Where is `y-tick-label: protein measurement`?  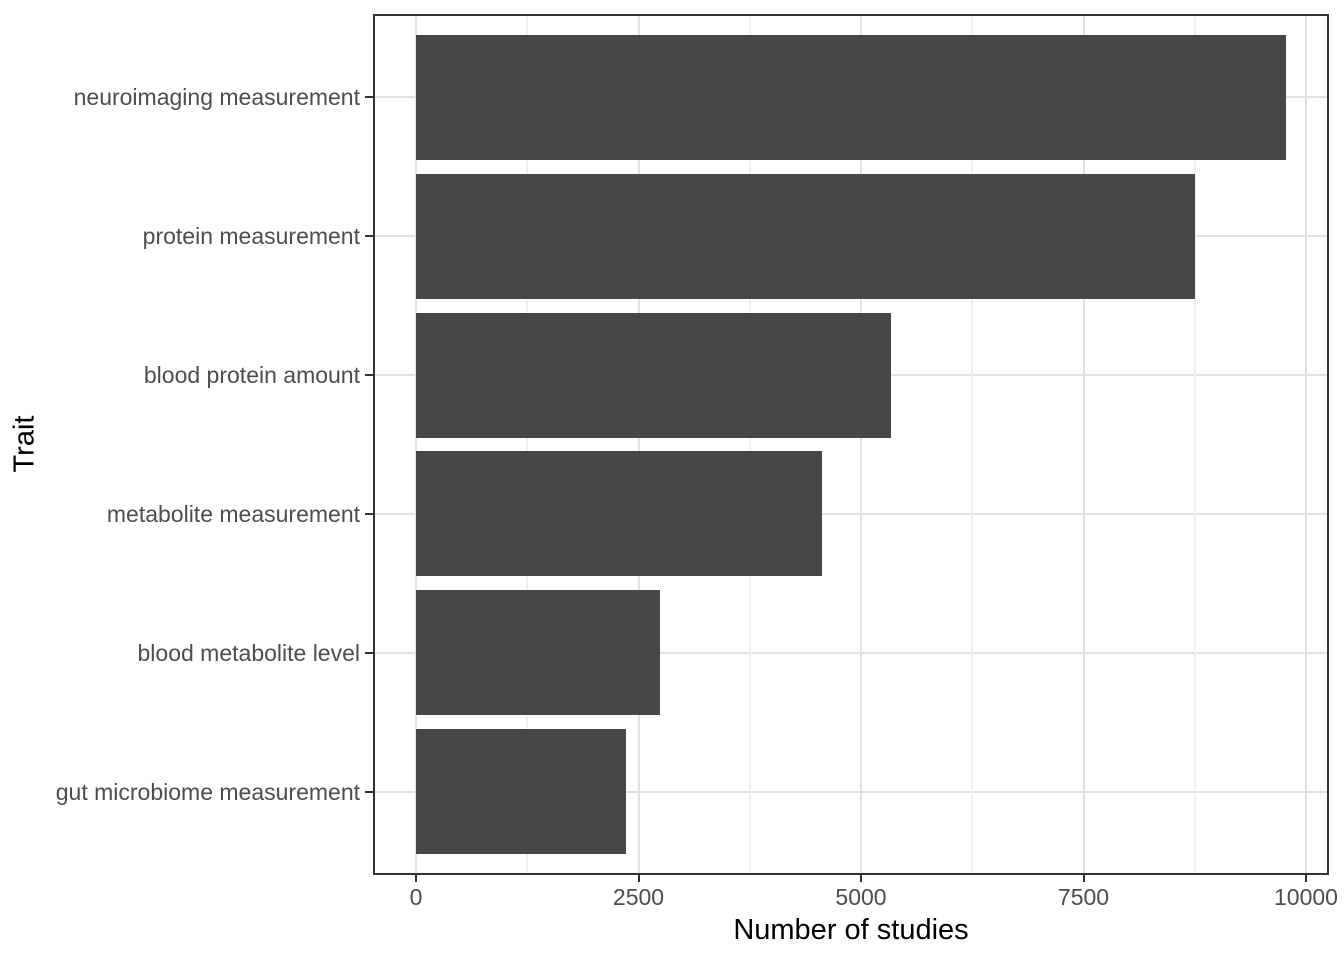
y-tick-label: protein measurement is located at coordinates (251, 236).